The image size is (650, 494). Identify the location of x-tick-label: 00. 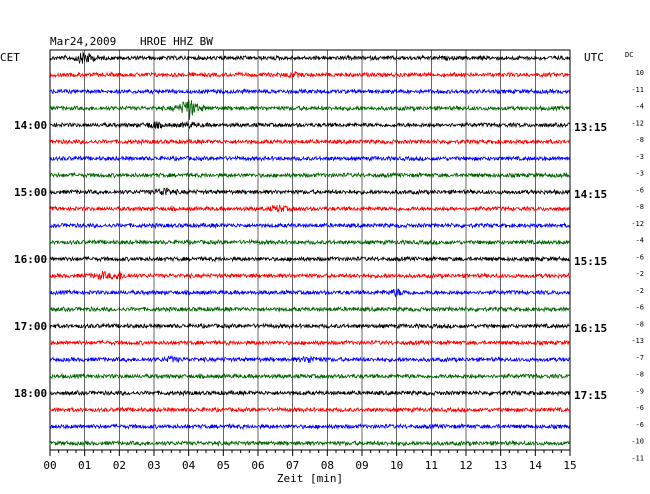
(49, 465).